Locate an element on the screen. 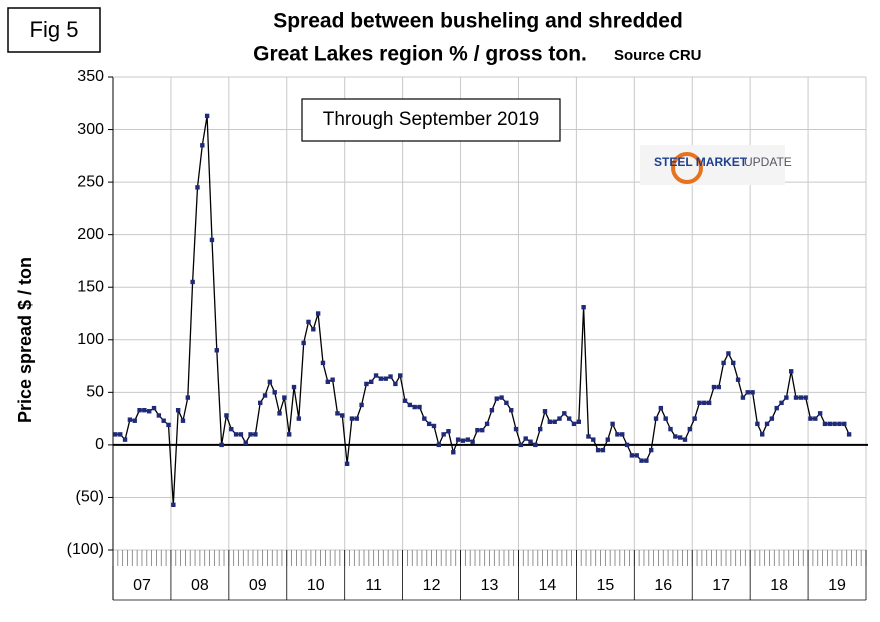  chart-title: Spread between busheling and shredded is located at coordinates (478, 21).